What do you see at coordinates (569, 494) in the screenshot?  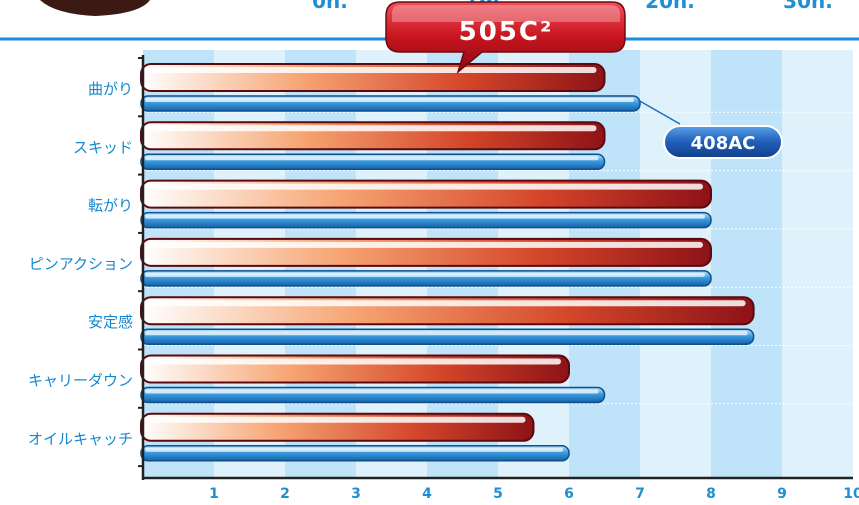 I see `x-tick-label: 6` at bounding box center [569, 494].